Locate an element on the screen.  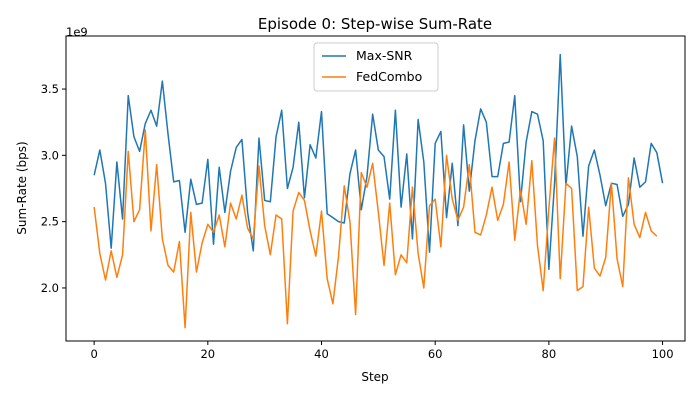
y-tick-label: 3.0 is located at coordinates (50, 155).